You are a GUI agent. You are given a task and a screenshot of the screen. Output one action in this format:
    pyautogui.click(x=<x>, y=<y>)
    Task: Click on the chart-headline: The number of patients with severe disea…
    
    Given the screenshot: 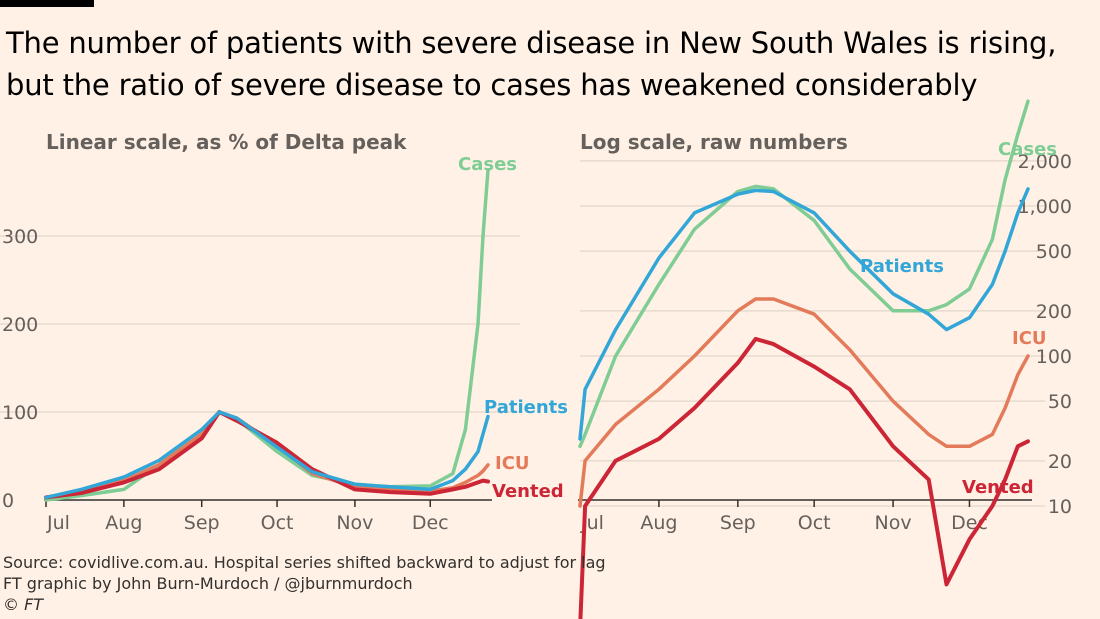 What is the action you would take?
    pyautogui.click(x=551, y=64)
    